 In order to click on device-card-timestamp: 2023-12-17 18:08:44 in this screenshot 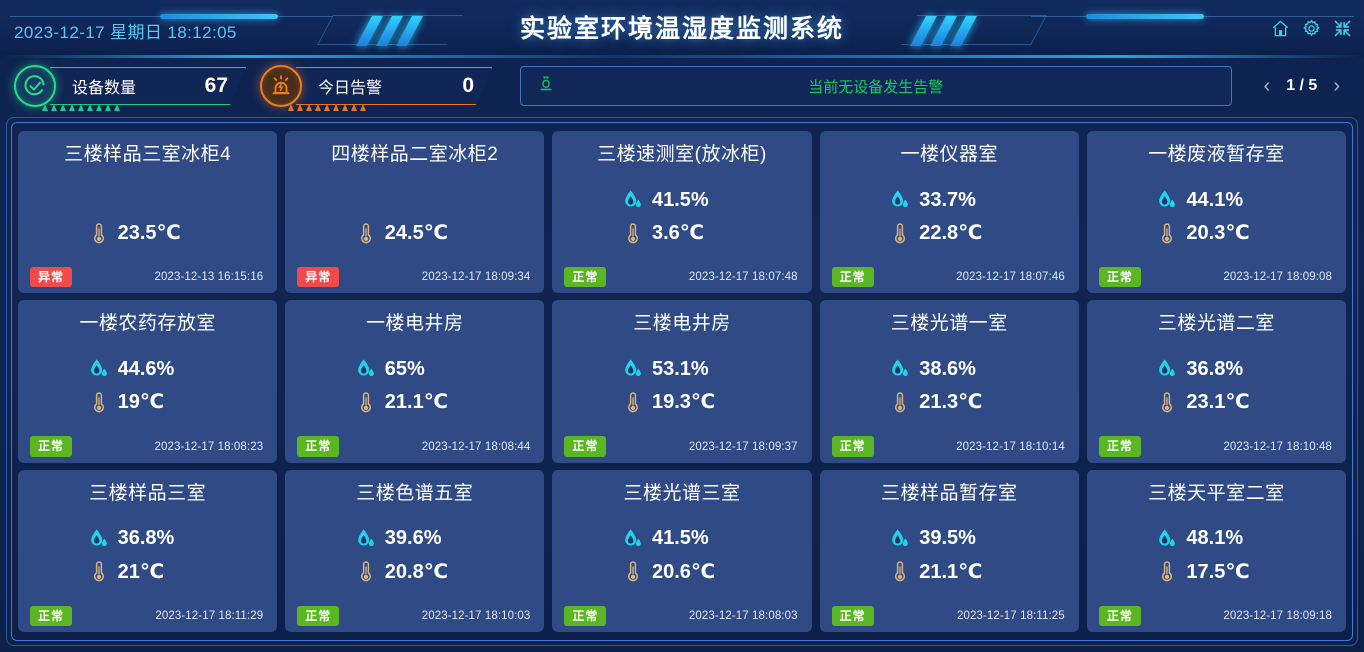, I will do `click(476, 446)`.